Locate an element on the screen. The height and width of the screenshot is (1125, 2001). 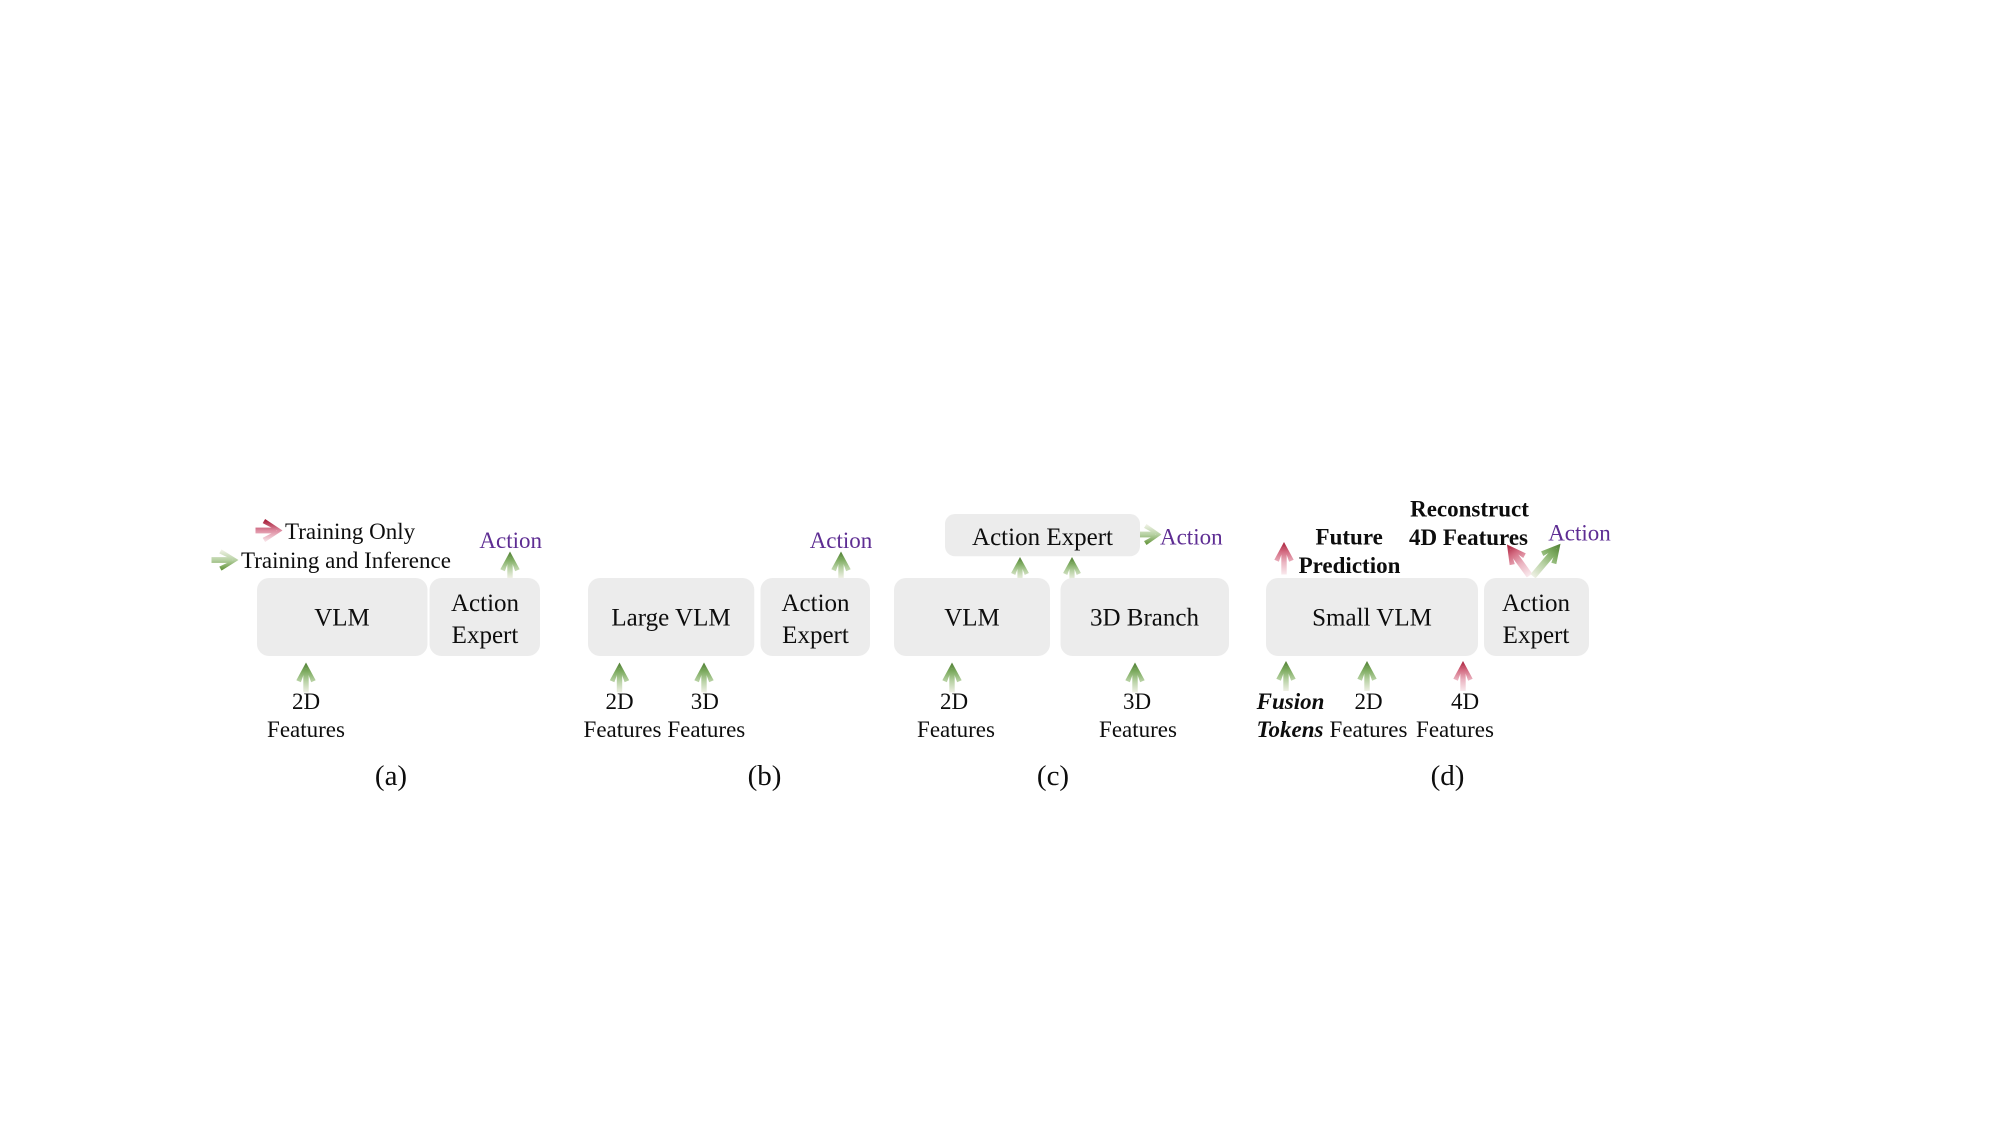
svg-text: Tokens is located at coordinates (1290, 729).